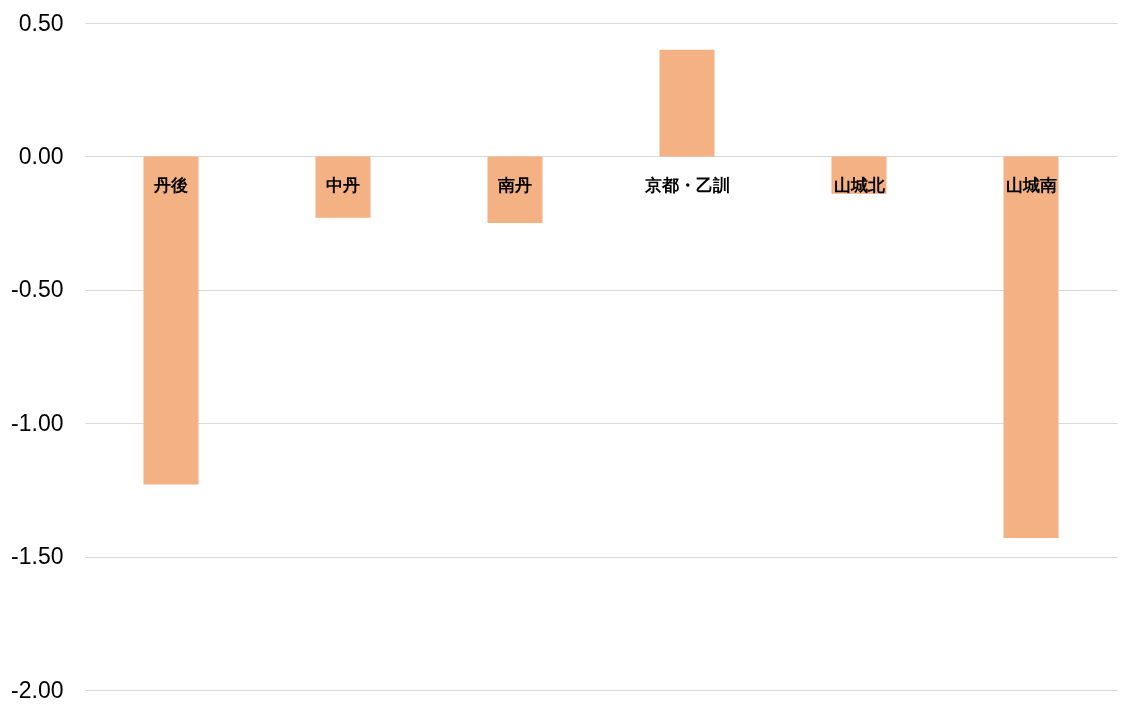 This screenshot has height=710, width=1121. I want to click on y-tick-label: -2.00, so click(37, 689).